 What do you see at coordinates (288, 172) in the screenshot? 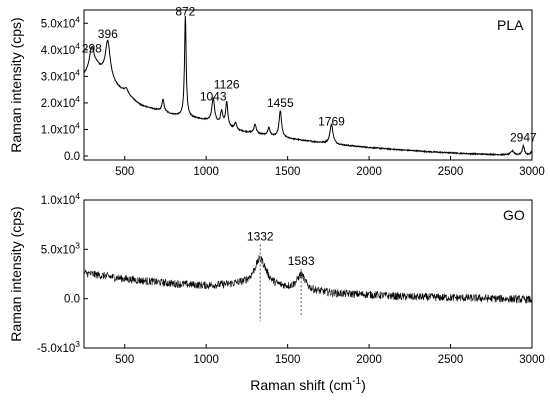
I see `pla-x-tick-label: 1500` at bounding box center [288, 172].